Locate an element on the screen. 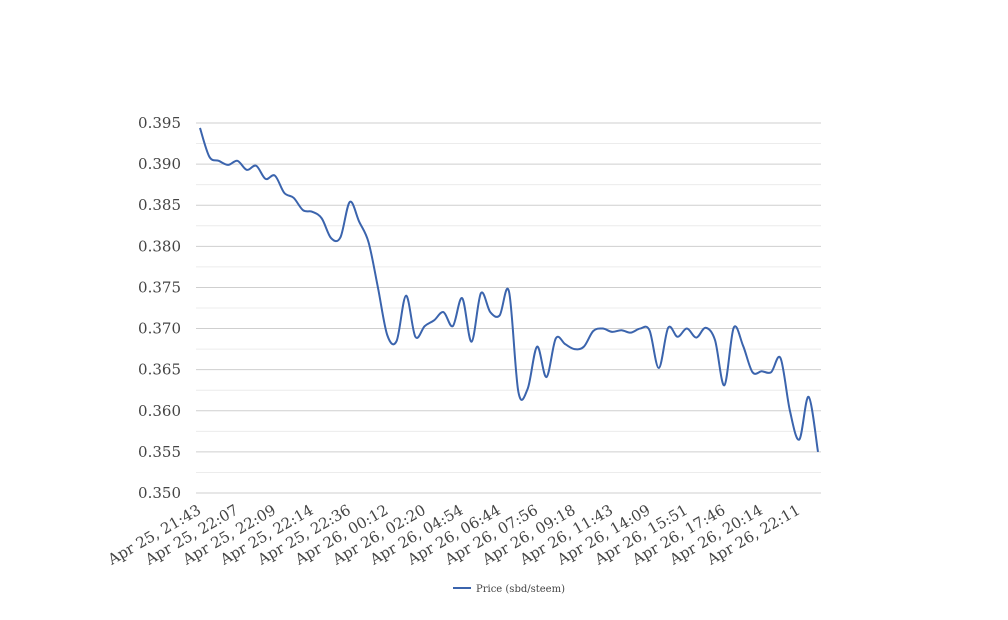 The height and width of the screenshot is (620, 1008). y-tick-label: 0.395 is located at coordinates (159, 123).